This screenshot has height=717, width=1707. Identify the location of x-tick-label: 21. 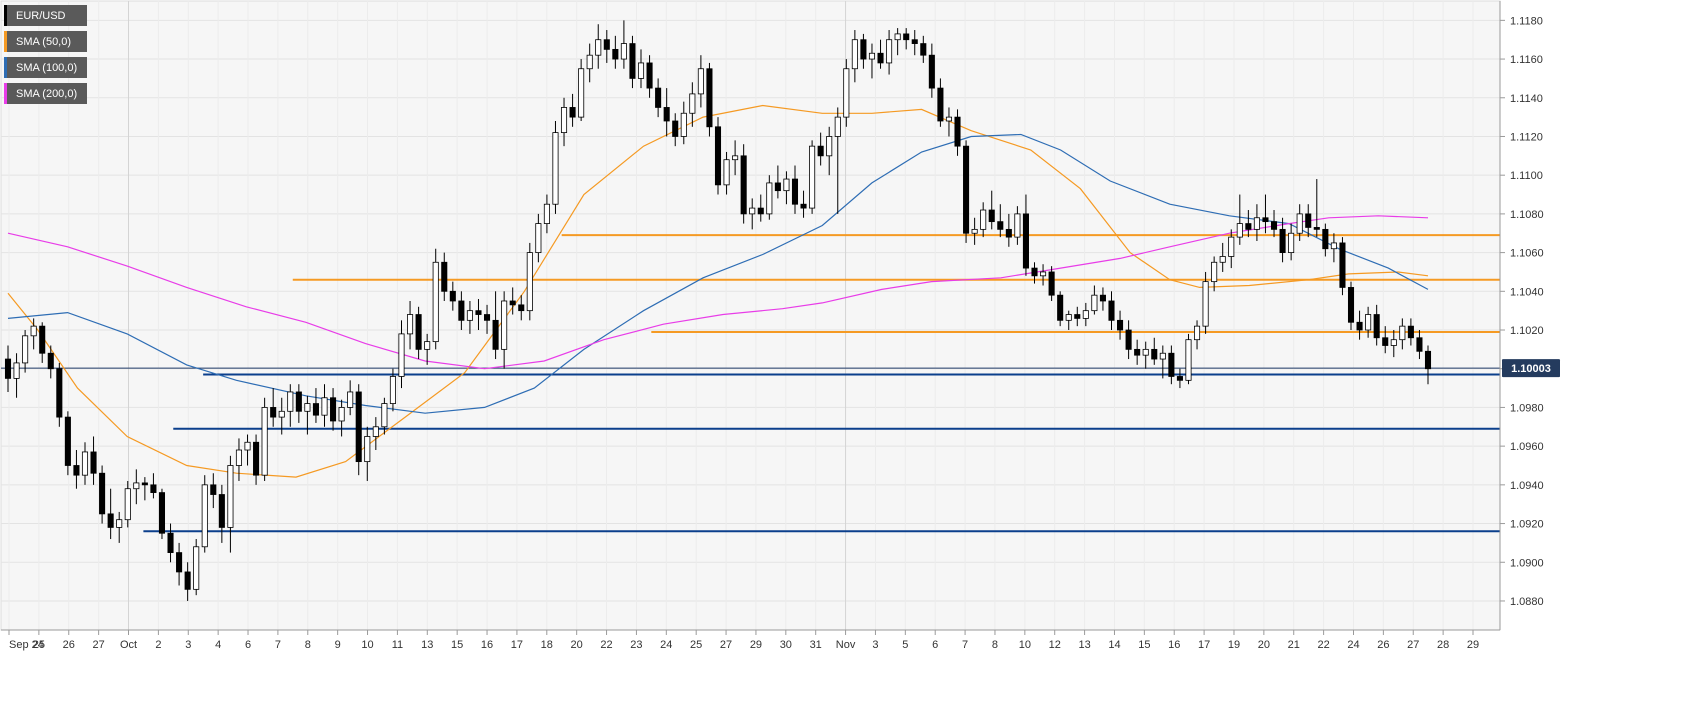
(1294, 645).